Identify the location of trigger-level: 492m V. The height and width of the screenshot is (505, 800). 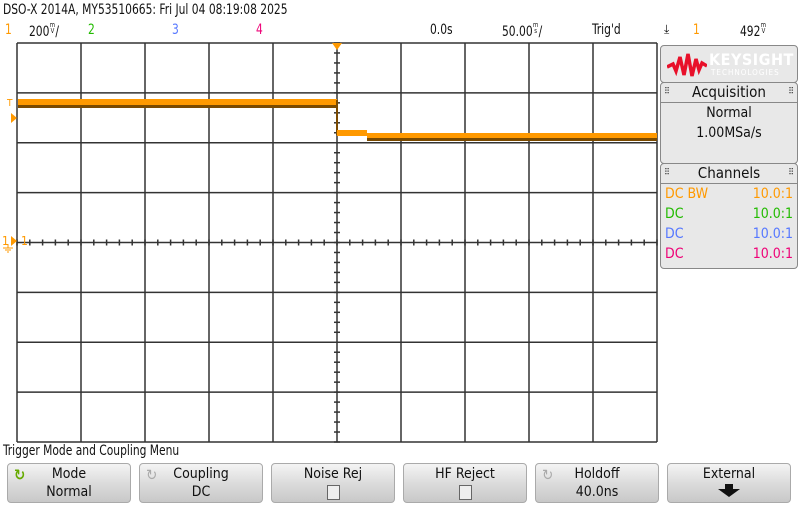
(753, 31).